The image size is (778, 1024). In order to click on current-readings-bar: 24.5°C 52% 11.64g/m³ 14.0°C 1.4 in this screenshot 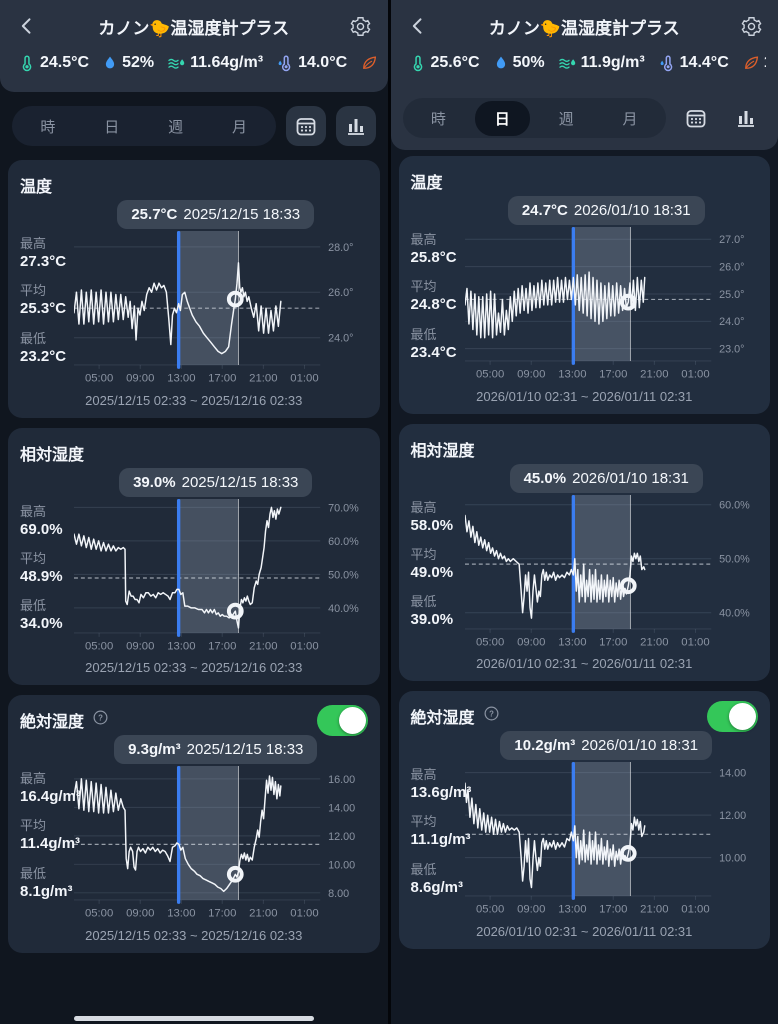, I will do `click(194, 63)`.